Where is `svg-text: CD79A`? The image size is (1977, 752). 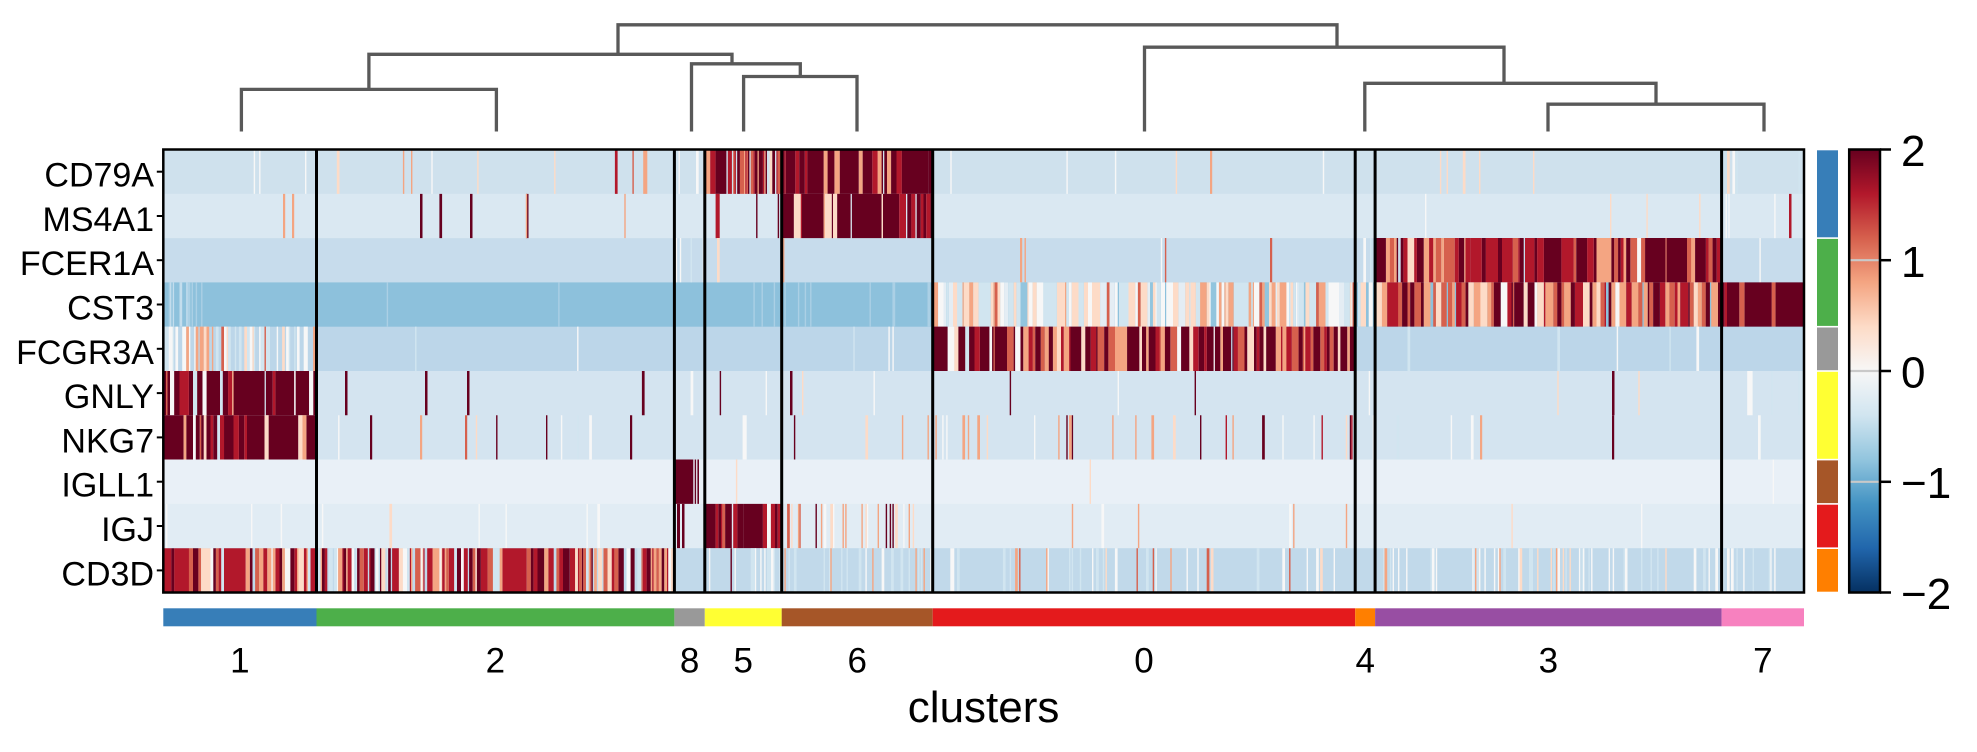
svg-text: CD79A is located at coordinates (99, 176).